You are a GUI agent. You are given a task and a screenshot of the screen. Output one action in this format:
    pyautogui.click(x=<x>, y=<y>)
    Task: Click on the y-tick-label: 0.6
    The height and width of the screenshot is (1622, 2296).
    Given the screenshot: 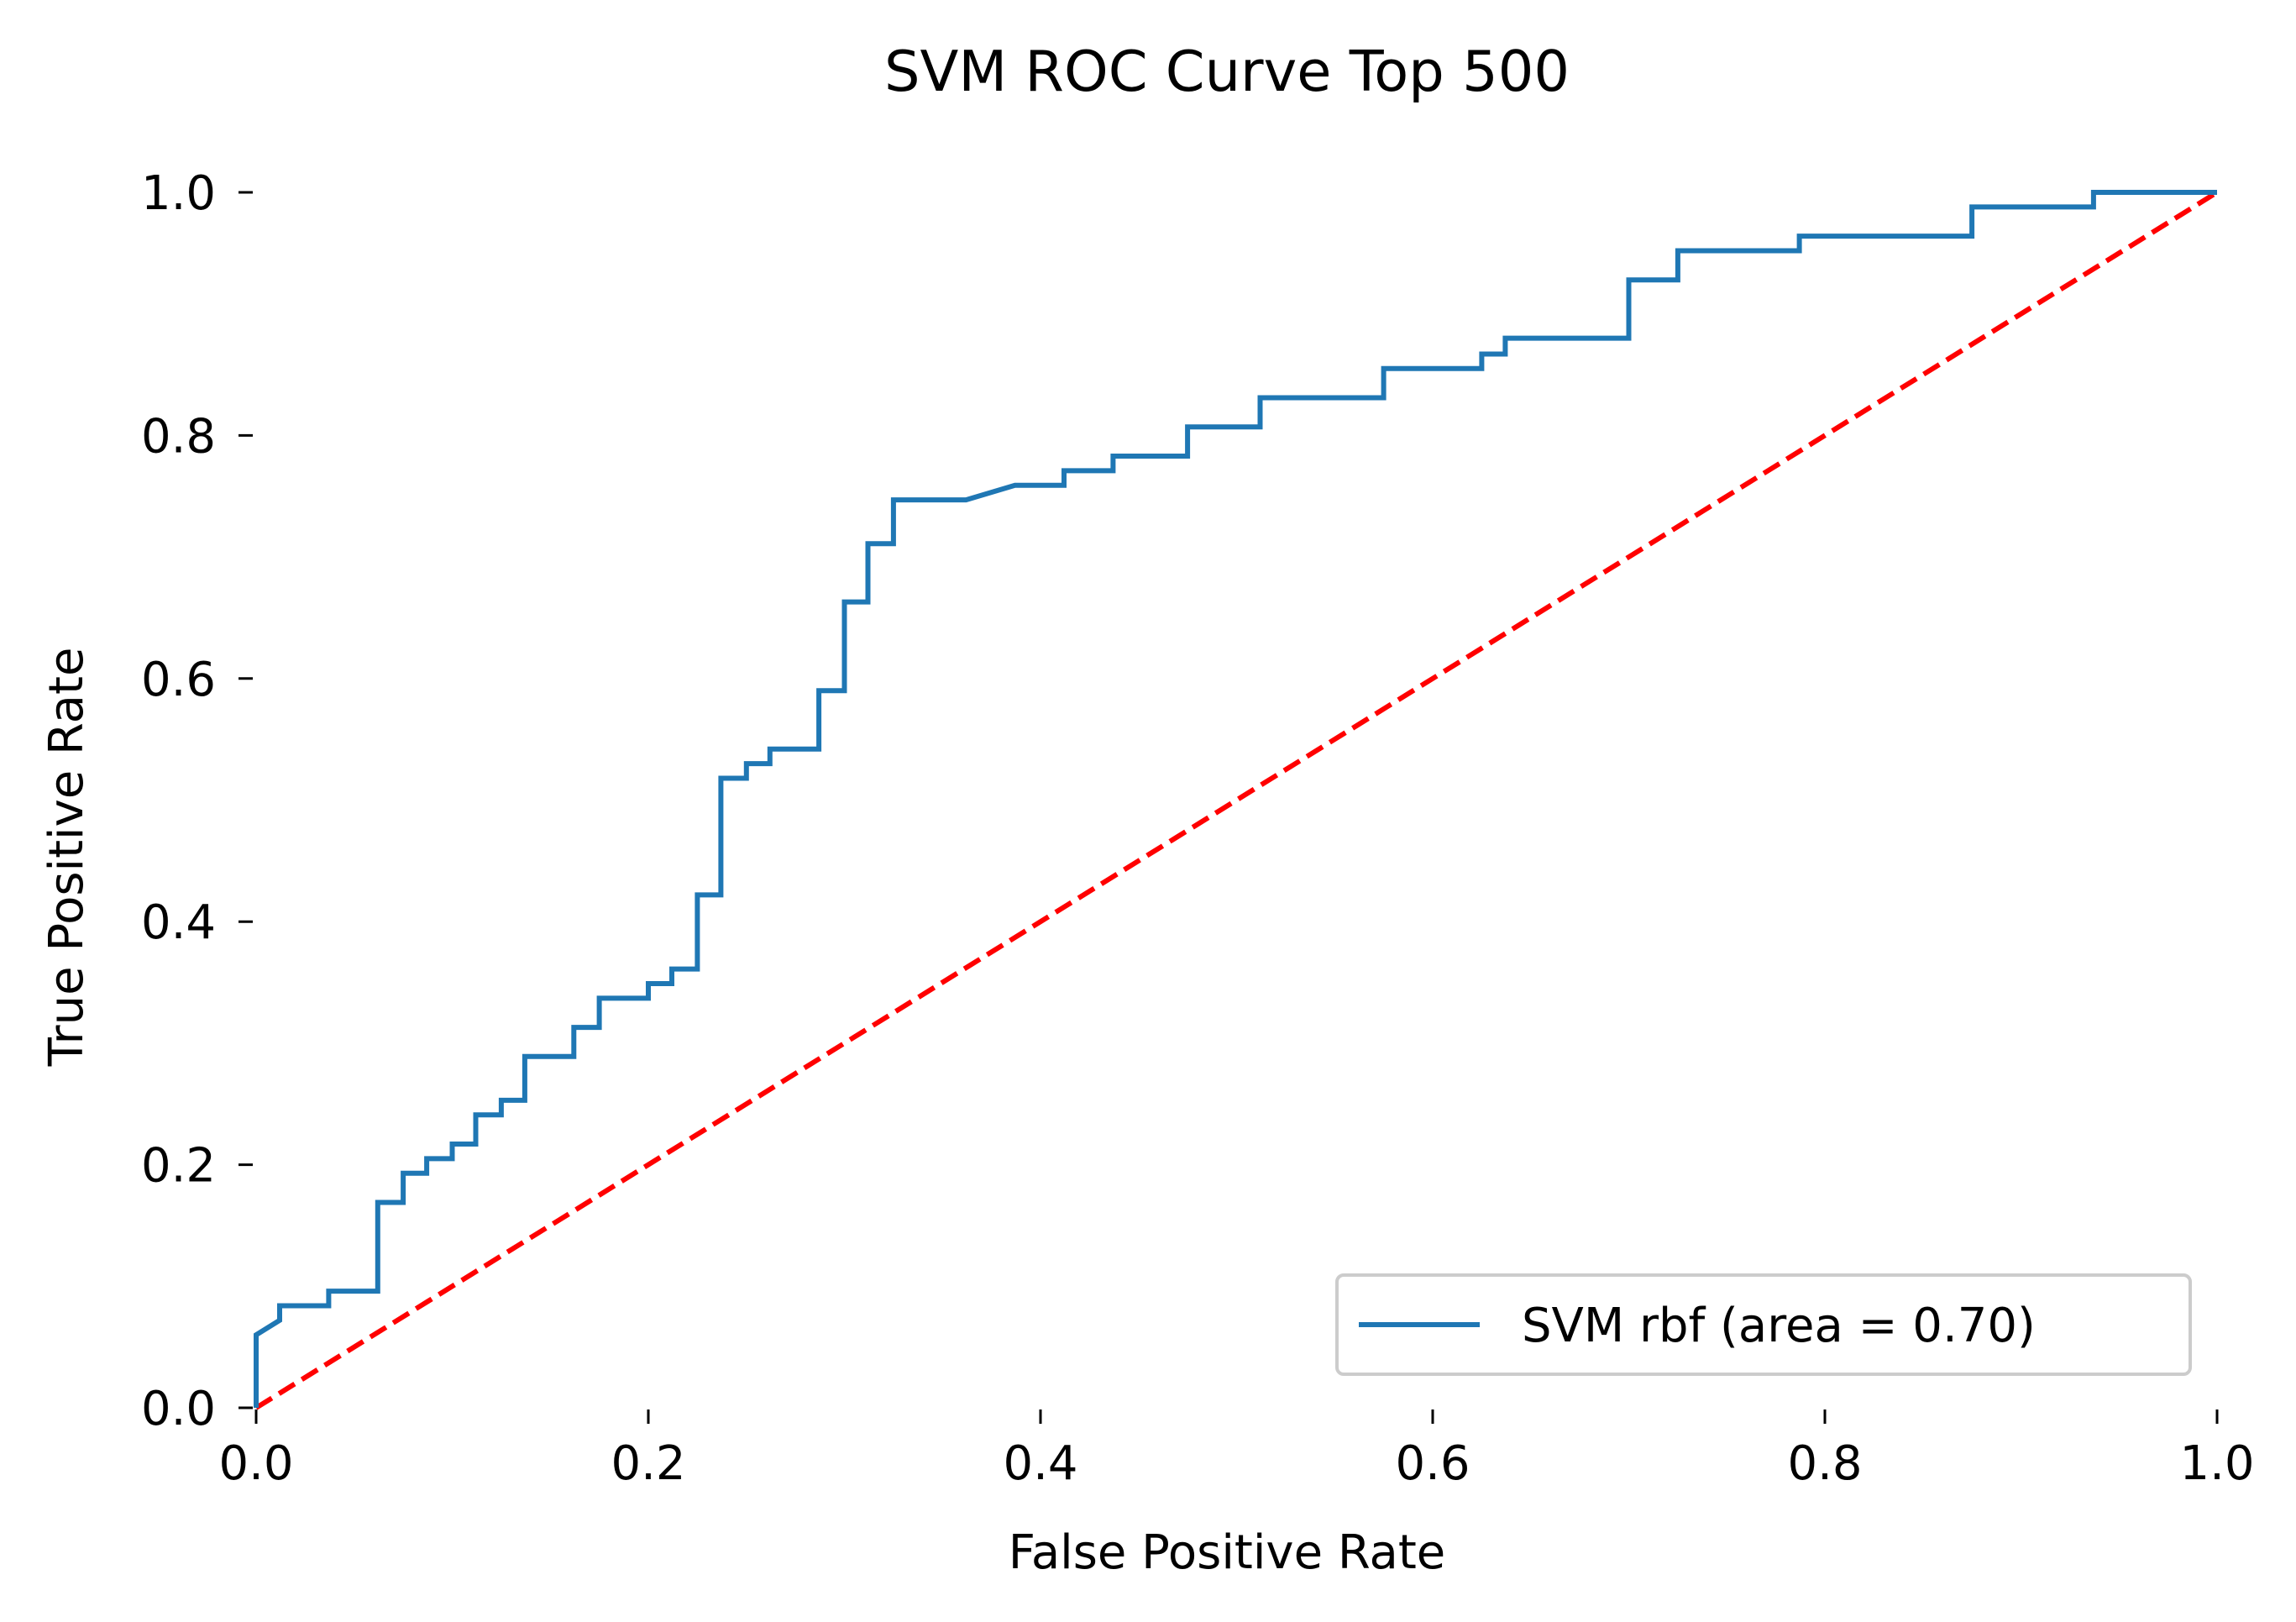 What is the action you would take?
    pyautogui.click(x=178, y=680)
    